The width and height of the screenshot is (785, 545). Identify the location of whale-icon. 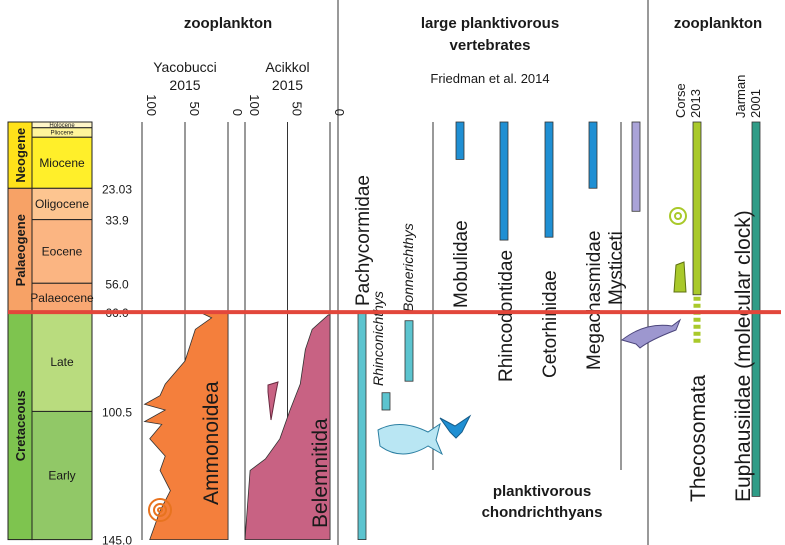
(651, 333).